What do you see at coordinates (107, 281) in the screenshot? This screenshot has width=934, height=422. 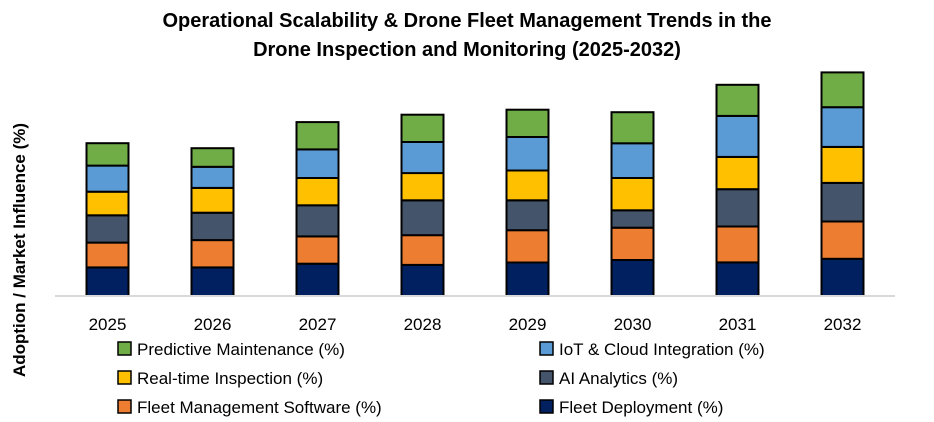 I see `bar-segment-fleet-deployment-2025` at bounding box center [107, 281].